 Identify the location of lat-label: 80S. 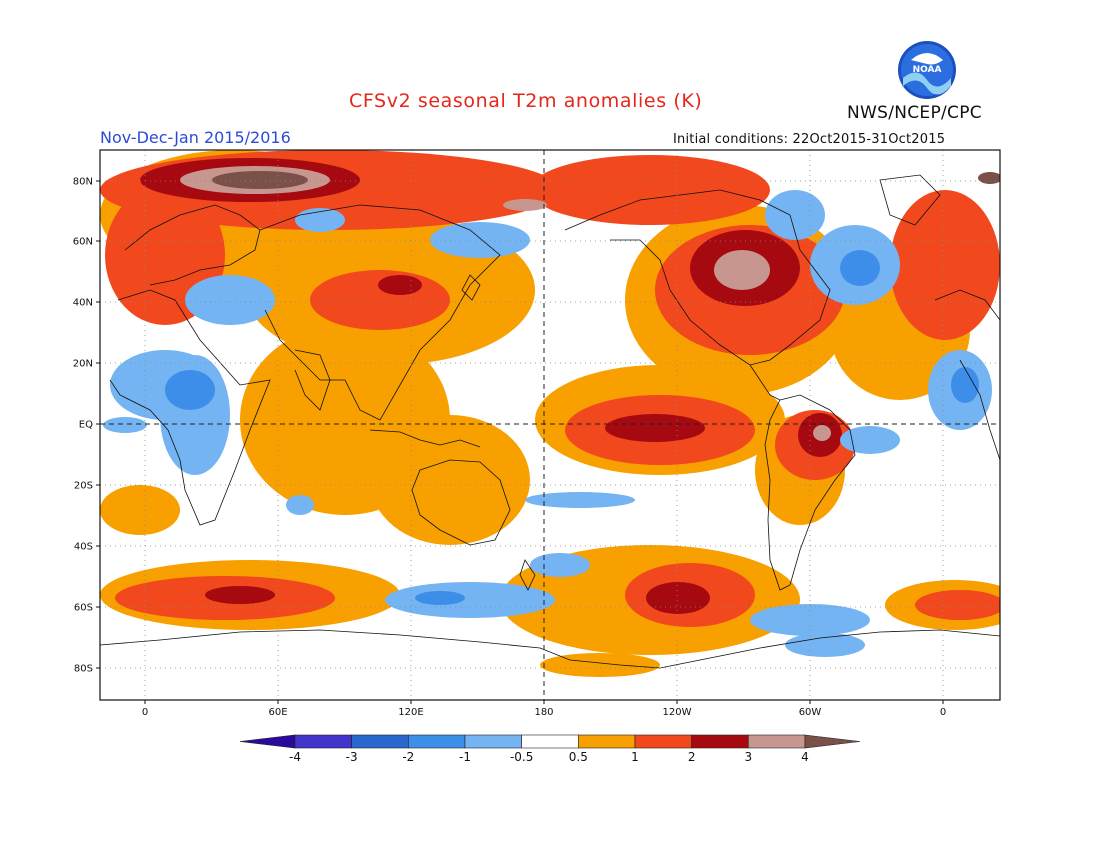
(83, 669).